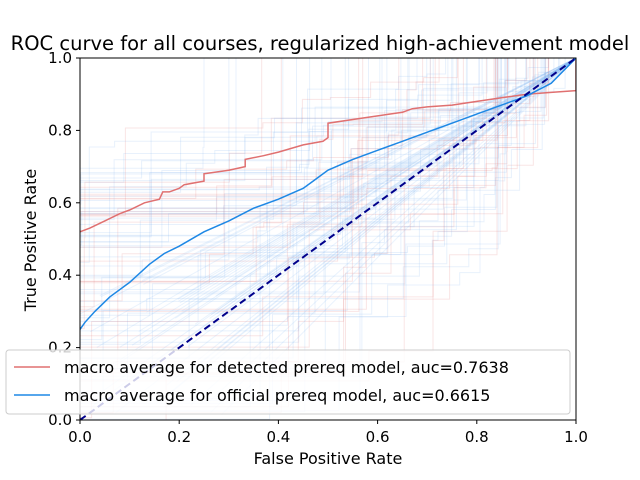  What do you see at coordinates (378, 437) in the screenshot?
I see `x-tick-label: 0.6` at bounding box center [378, 437].